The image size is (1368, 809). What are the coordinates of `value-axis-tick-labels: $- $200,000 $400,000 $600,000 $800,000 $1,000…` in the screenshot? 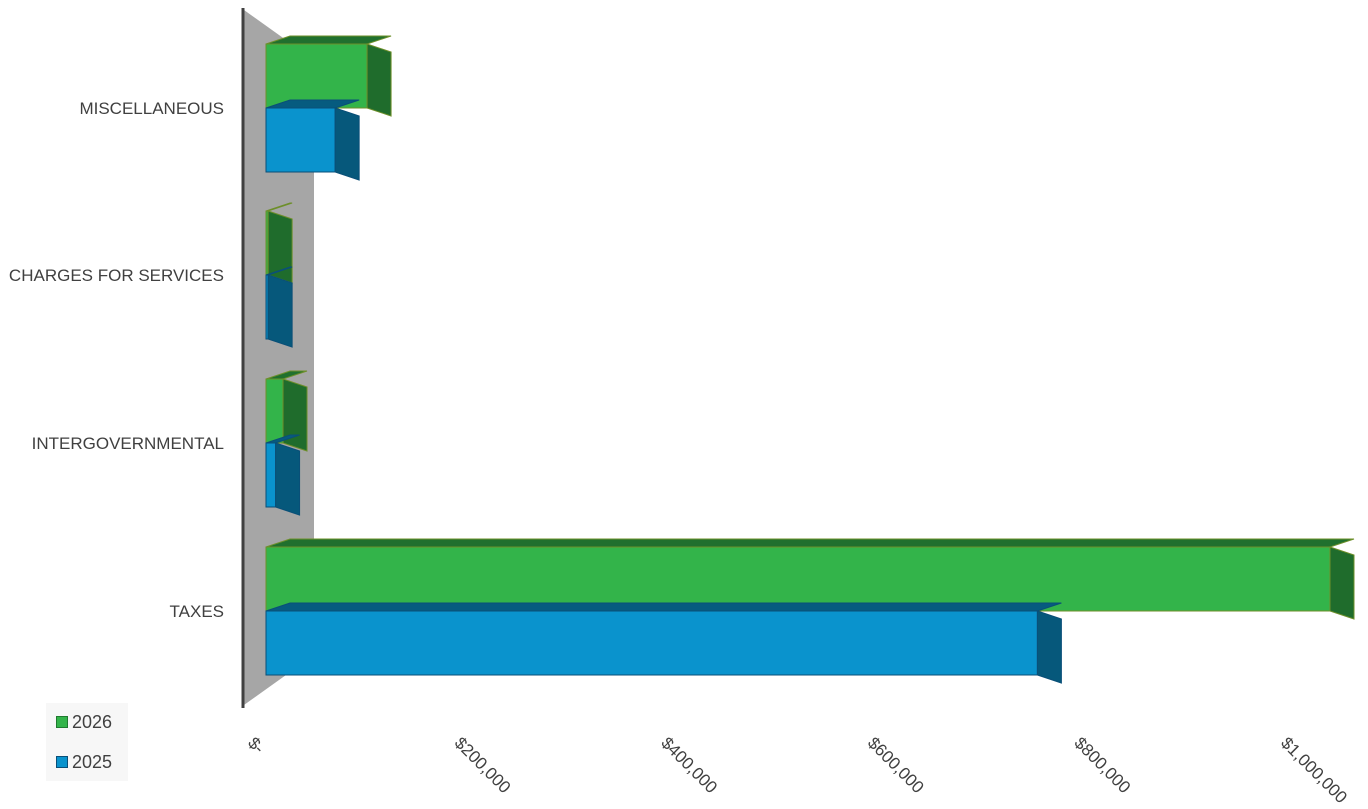 It's located at (797, 770).